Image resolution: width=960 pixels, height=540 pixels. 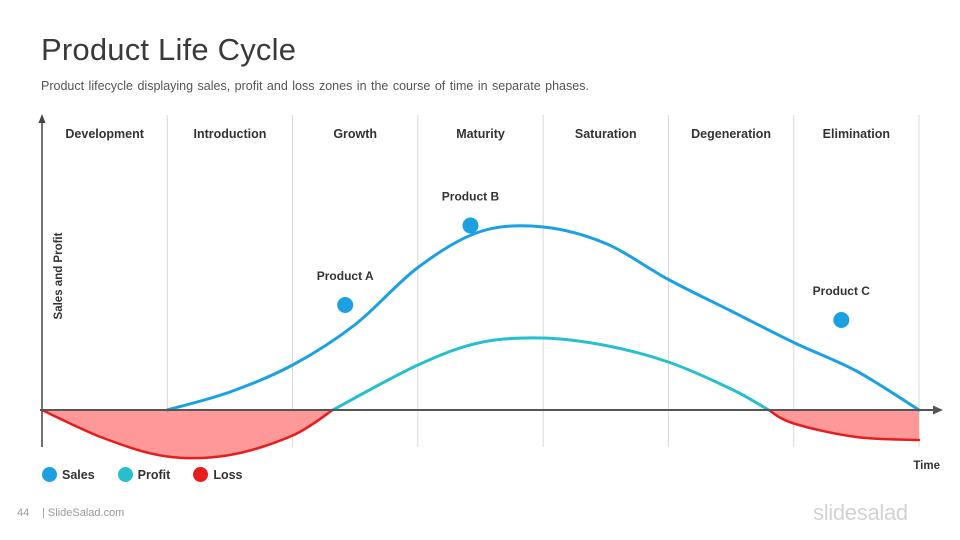 I want to click on phase-label-growth: Growth, so click(x=355, y=134).